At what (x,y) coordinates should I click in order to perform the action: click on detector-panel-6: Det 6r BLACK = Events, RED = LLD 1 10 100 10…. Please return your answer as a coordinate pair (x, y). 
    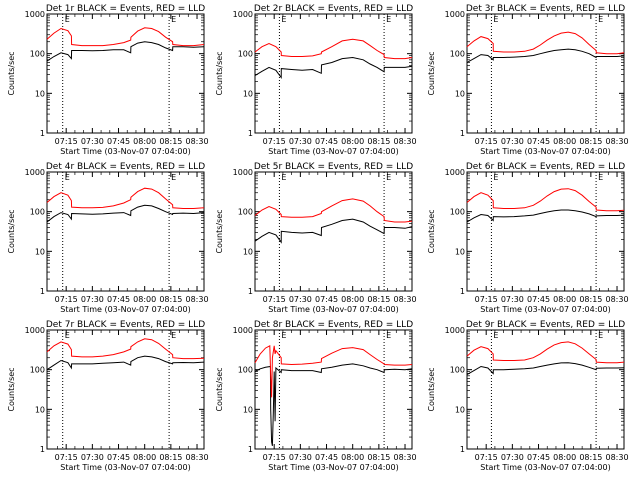
    Looking at the image, I should click on (528, 238).